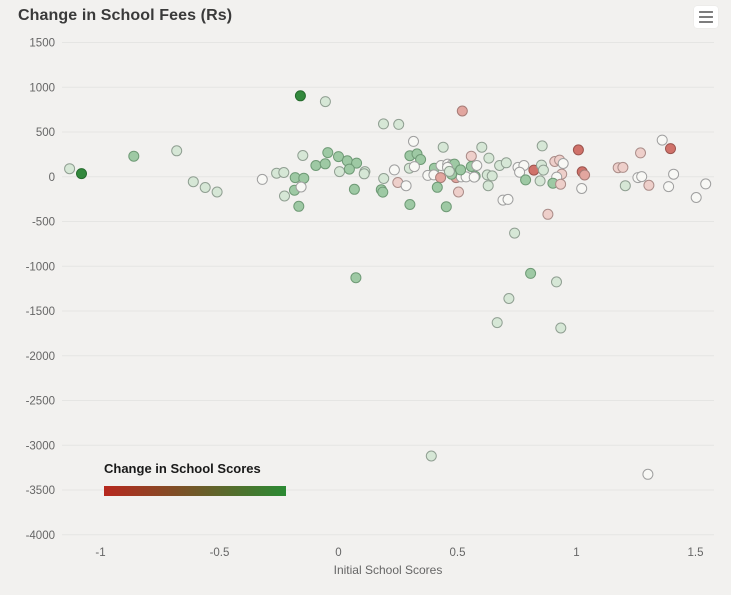 This screenshot has height=595, width=731. Describe the element at coordinates (40, 402) in the screenshot. I see `y-tick-label: -2500` at that location.